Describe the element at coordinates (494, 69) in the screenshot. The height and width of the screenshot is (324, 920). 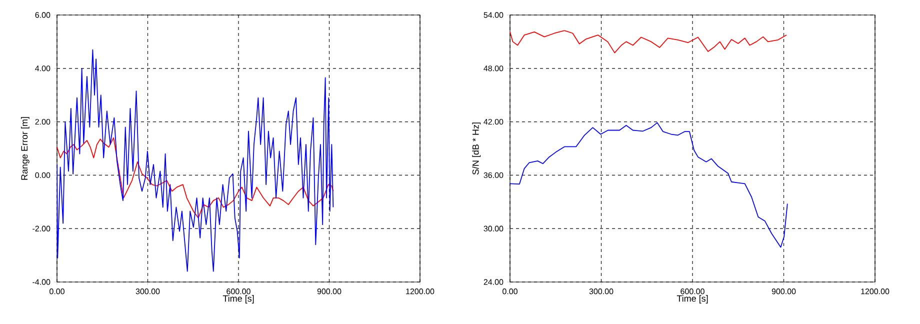
I see `y-tick-label: 48.00` at that location.